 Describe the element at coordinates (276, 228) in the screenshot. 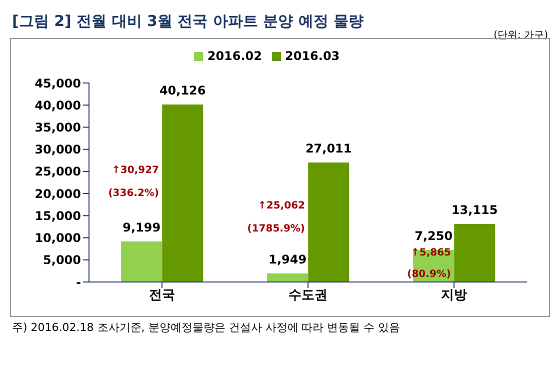

I see `annotation: (1785.9%)` at that location.